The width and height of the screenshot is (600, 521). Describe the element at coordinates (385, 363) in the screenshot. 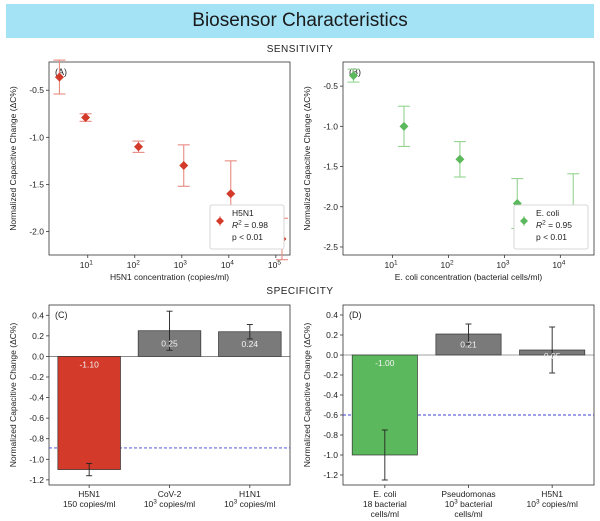

I see `data-label: -1.00` at that location.